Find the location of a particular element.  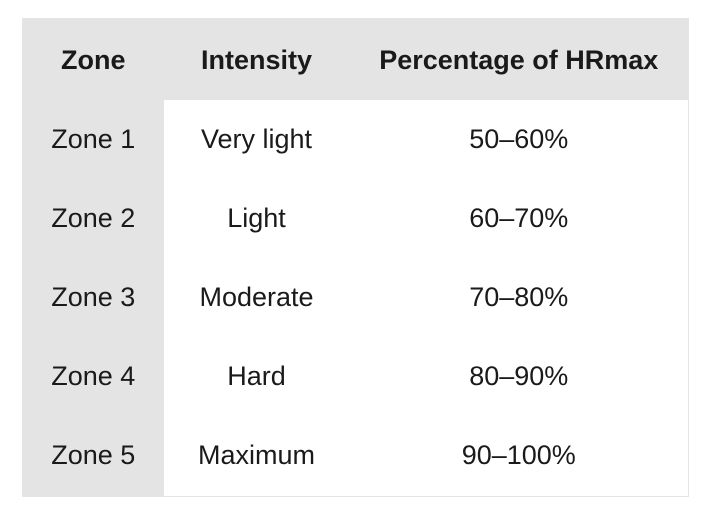

intensity-cell: Maximum is located at coordinates (256, 456).